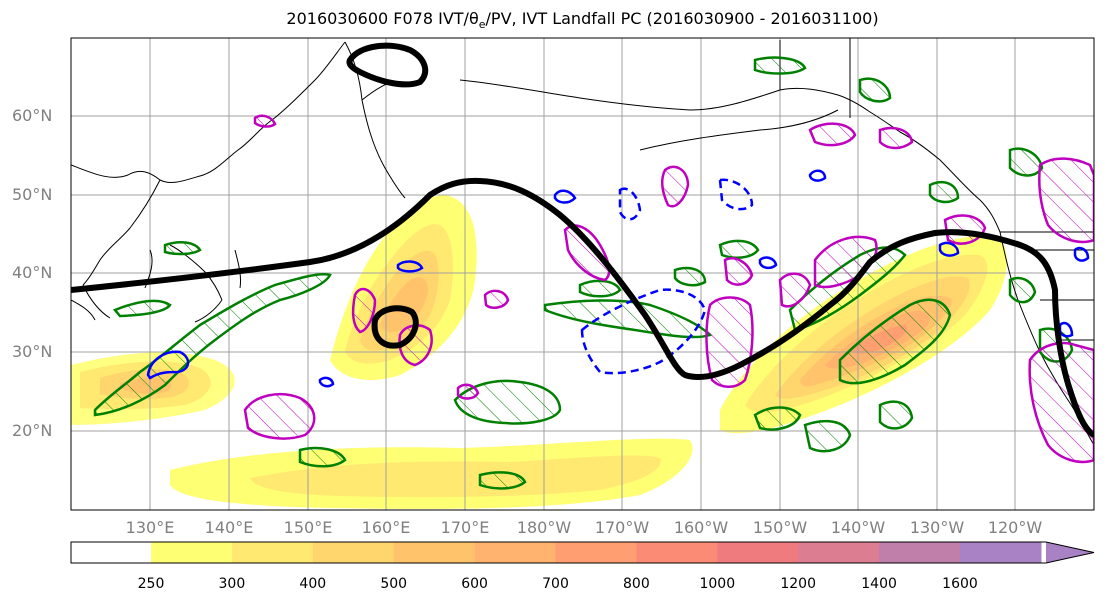 Image resolution: width=1105 pixels, height=603 pixels. What do you see at coordinates (387, 65) in the screenshot?
I see `black-bering-contour` at bounding box center [387, 65].